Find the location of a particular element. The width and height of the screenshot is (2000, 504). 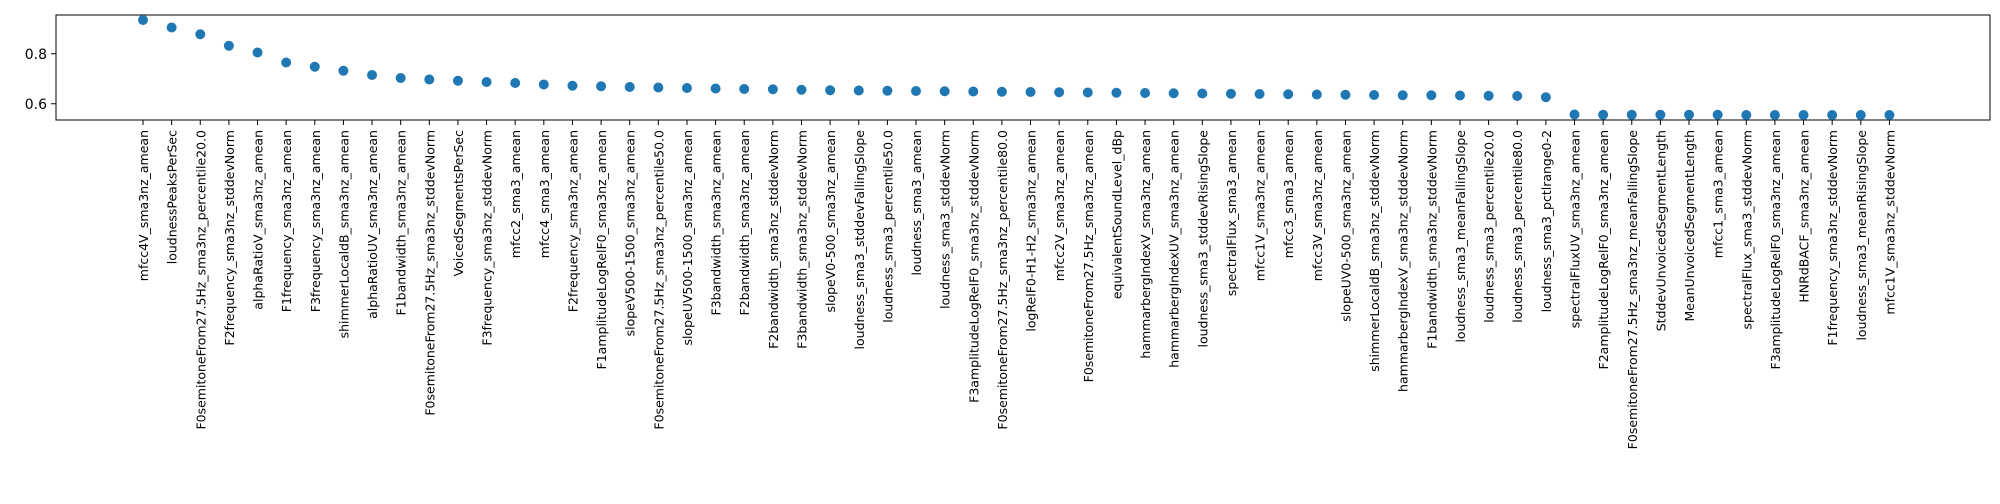

x-tick-label: hammarbergIndexV_sma3nz_stddevNorm is located at coordinates (1403, 261).